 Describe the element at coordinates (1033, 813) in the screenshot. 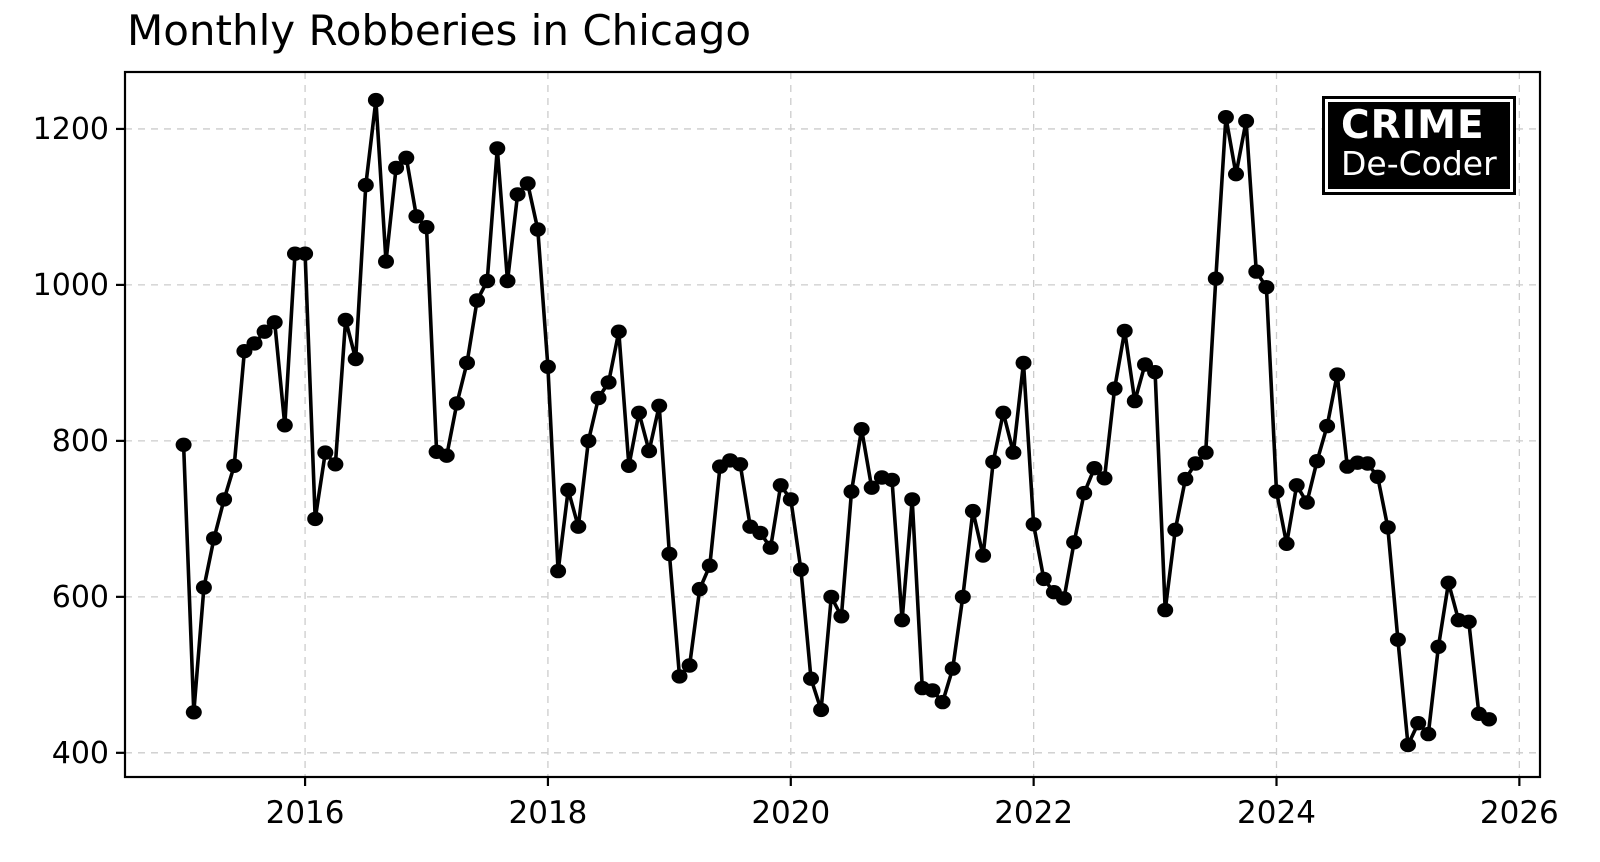

I see `x-tick-label: 2022` at that location.